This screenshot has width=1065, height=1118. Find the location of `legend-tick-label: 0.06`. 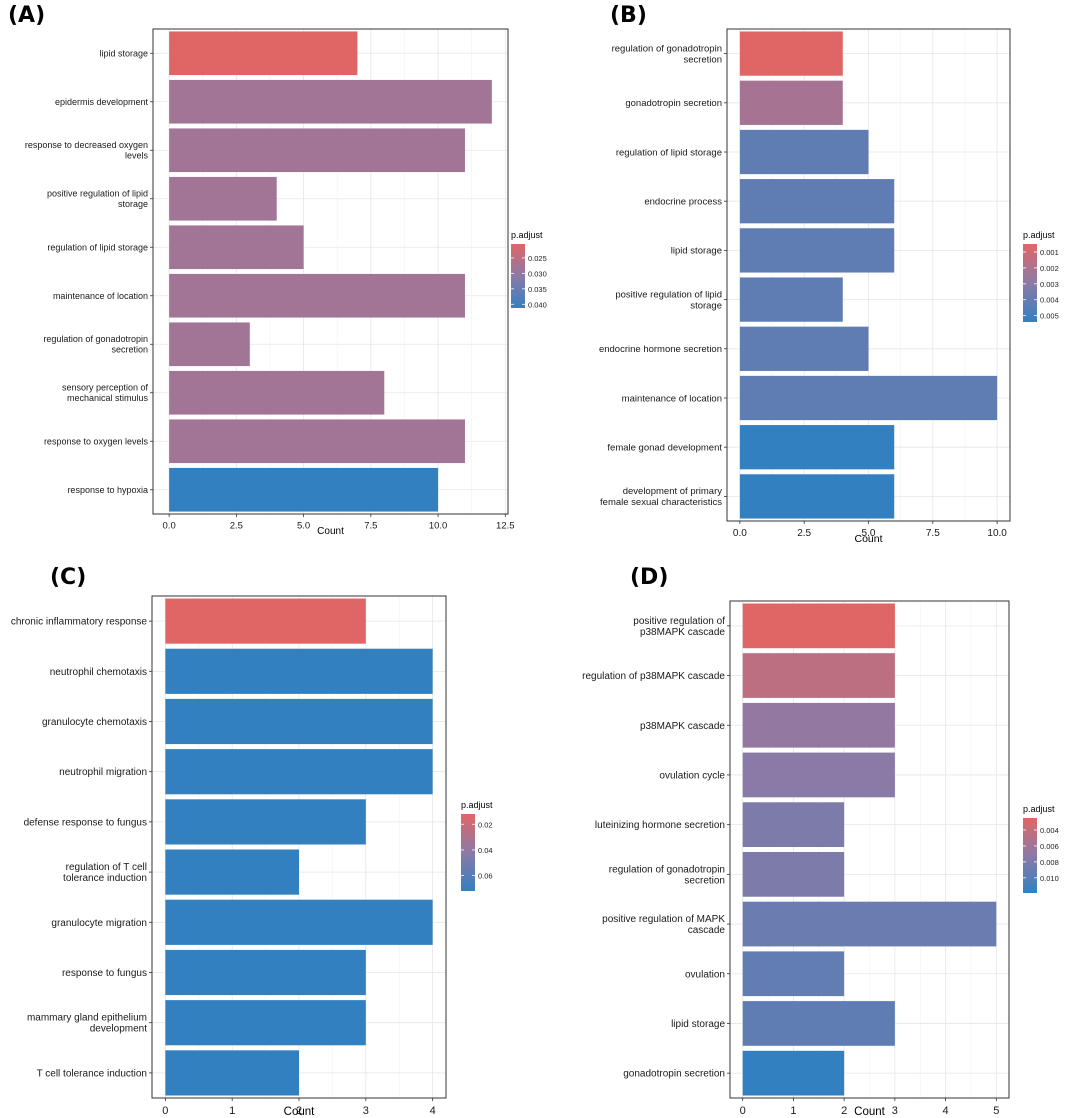

legend-tick-label: 0.06 is located at coordinates (485, 876).